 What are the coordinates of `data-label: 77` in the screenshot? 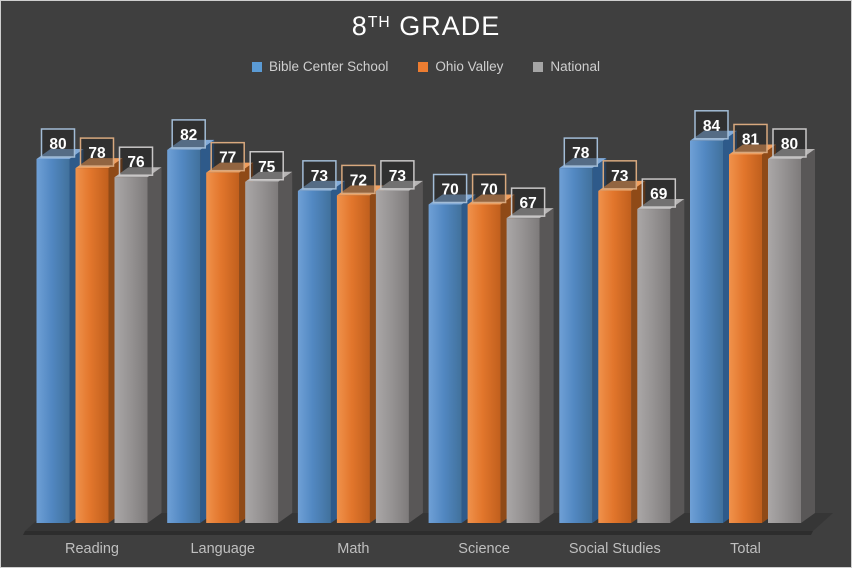 It's located at (227, 158).